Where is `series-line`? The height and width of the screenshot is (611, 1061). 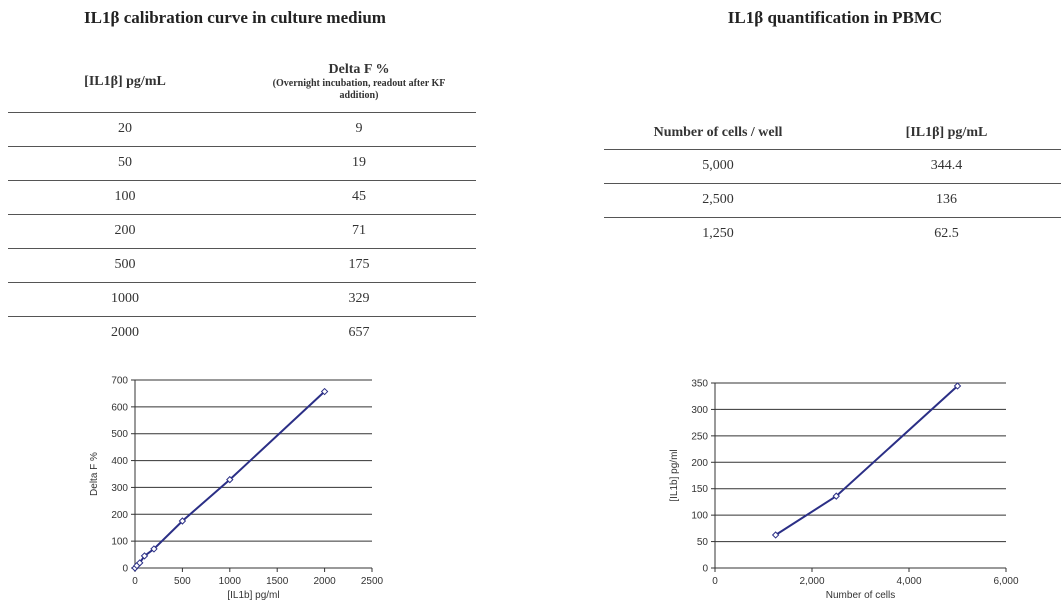
series-line is located at coordinates (867, 460).